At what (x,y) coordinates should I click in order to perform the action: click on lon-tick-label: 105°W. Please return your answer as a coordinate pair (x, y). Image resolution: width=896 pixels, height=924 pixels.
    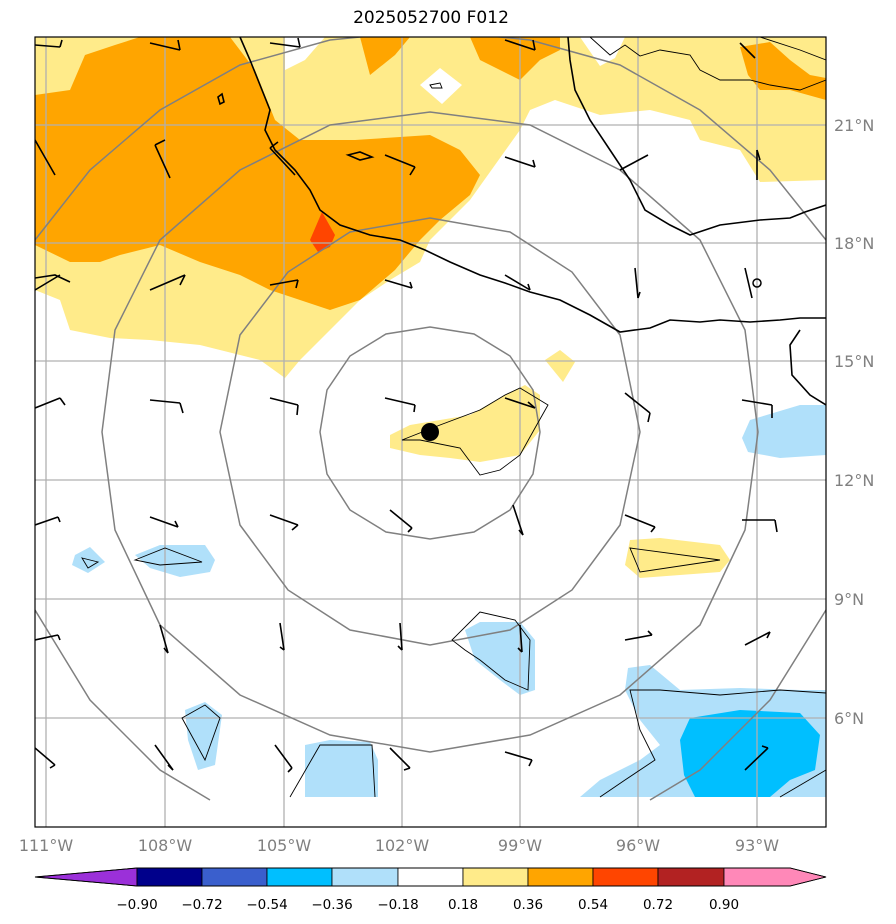
    Looking at the image, I should click on (284, 845).